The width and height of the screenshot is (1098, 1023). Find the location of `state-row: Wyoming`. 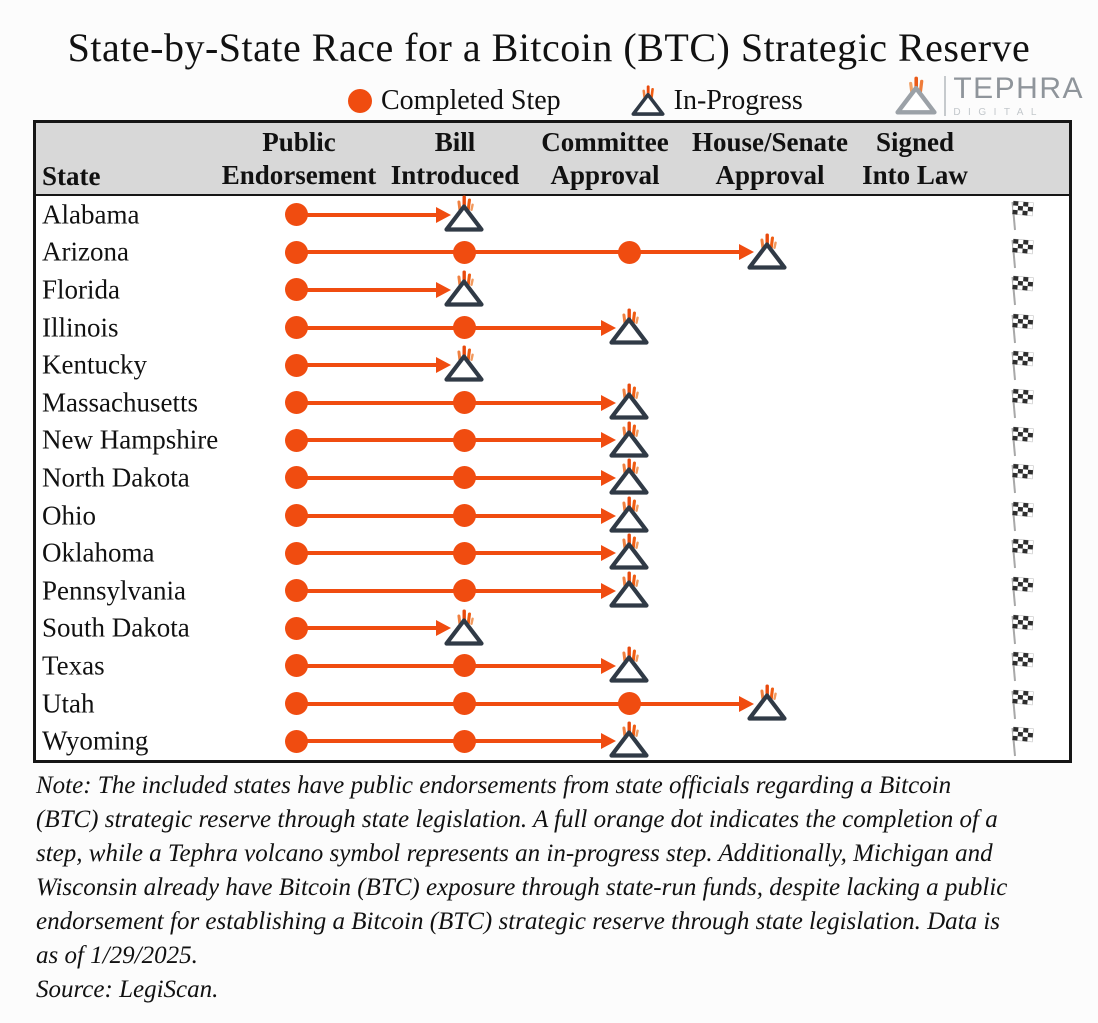

state-row: Wyoming is located at coordinates (552, 740).